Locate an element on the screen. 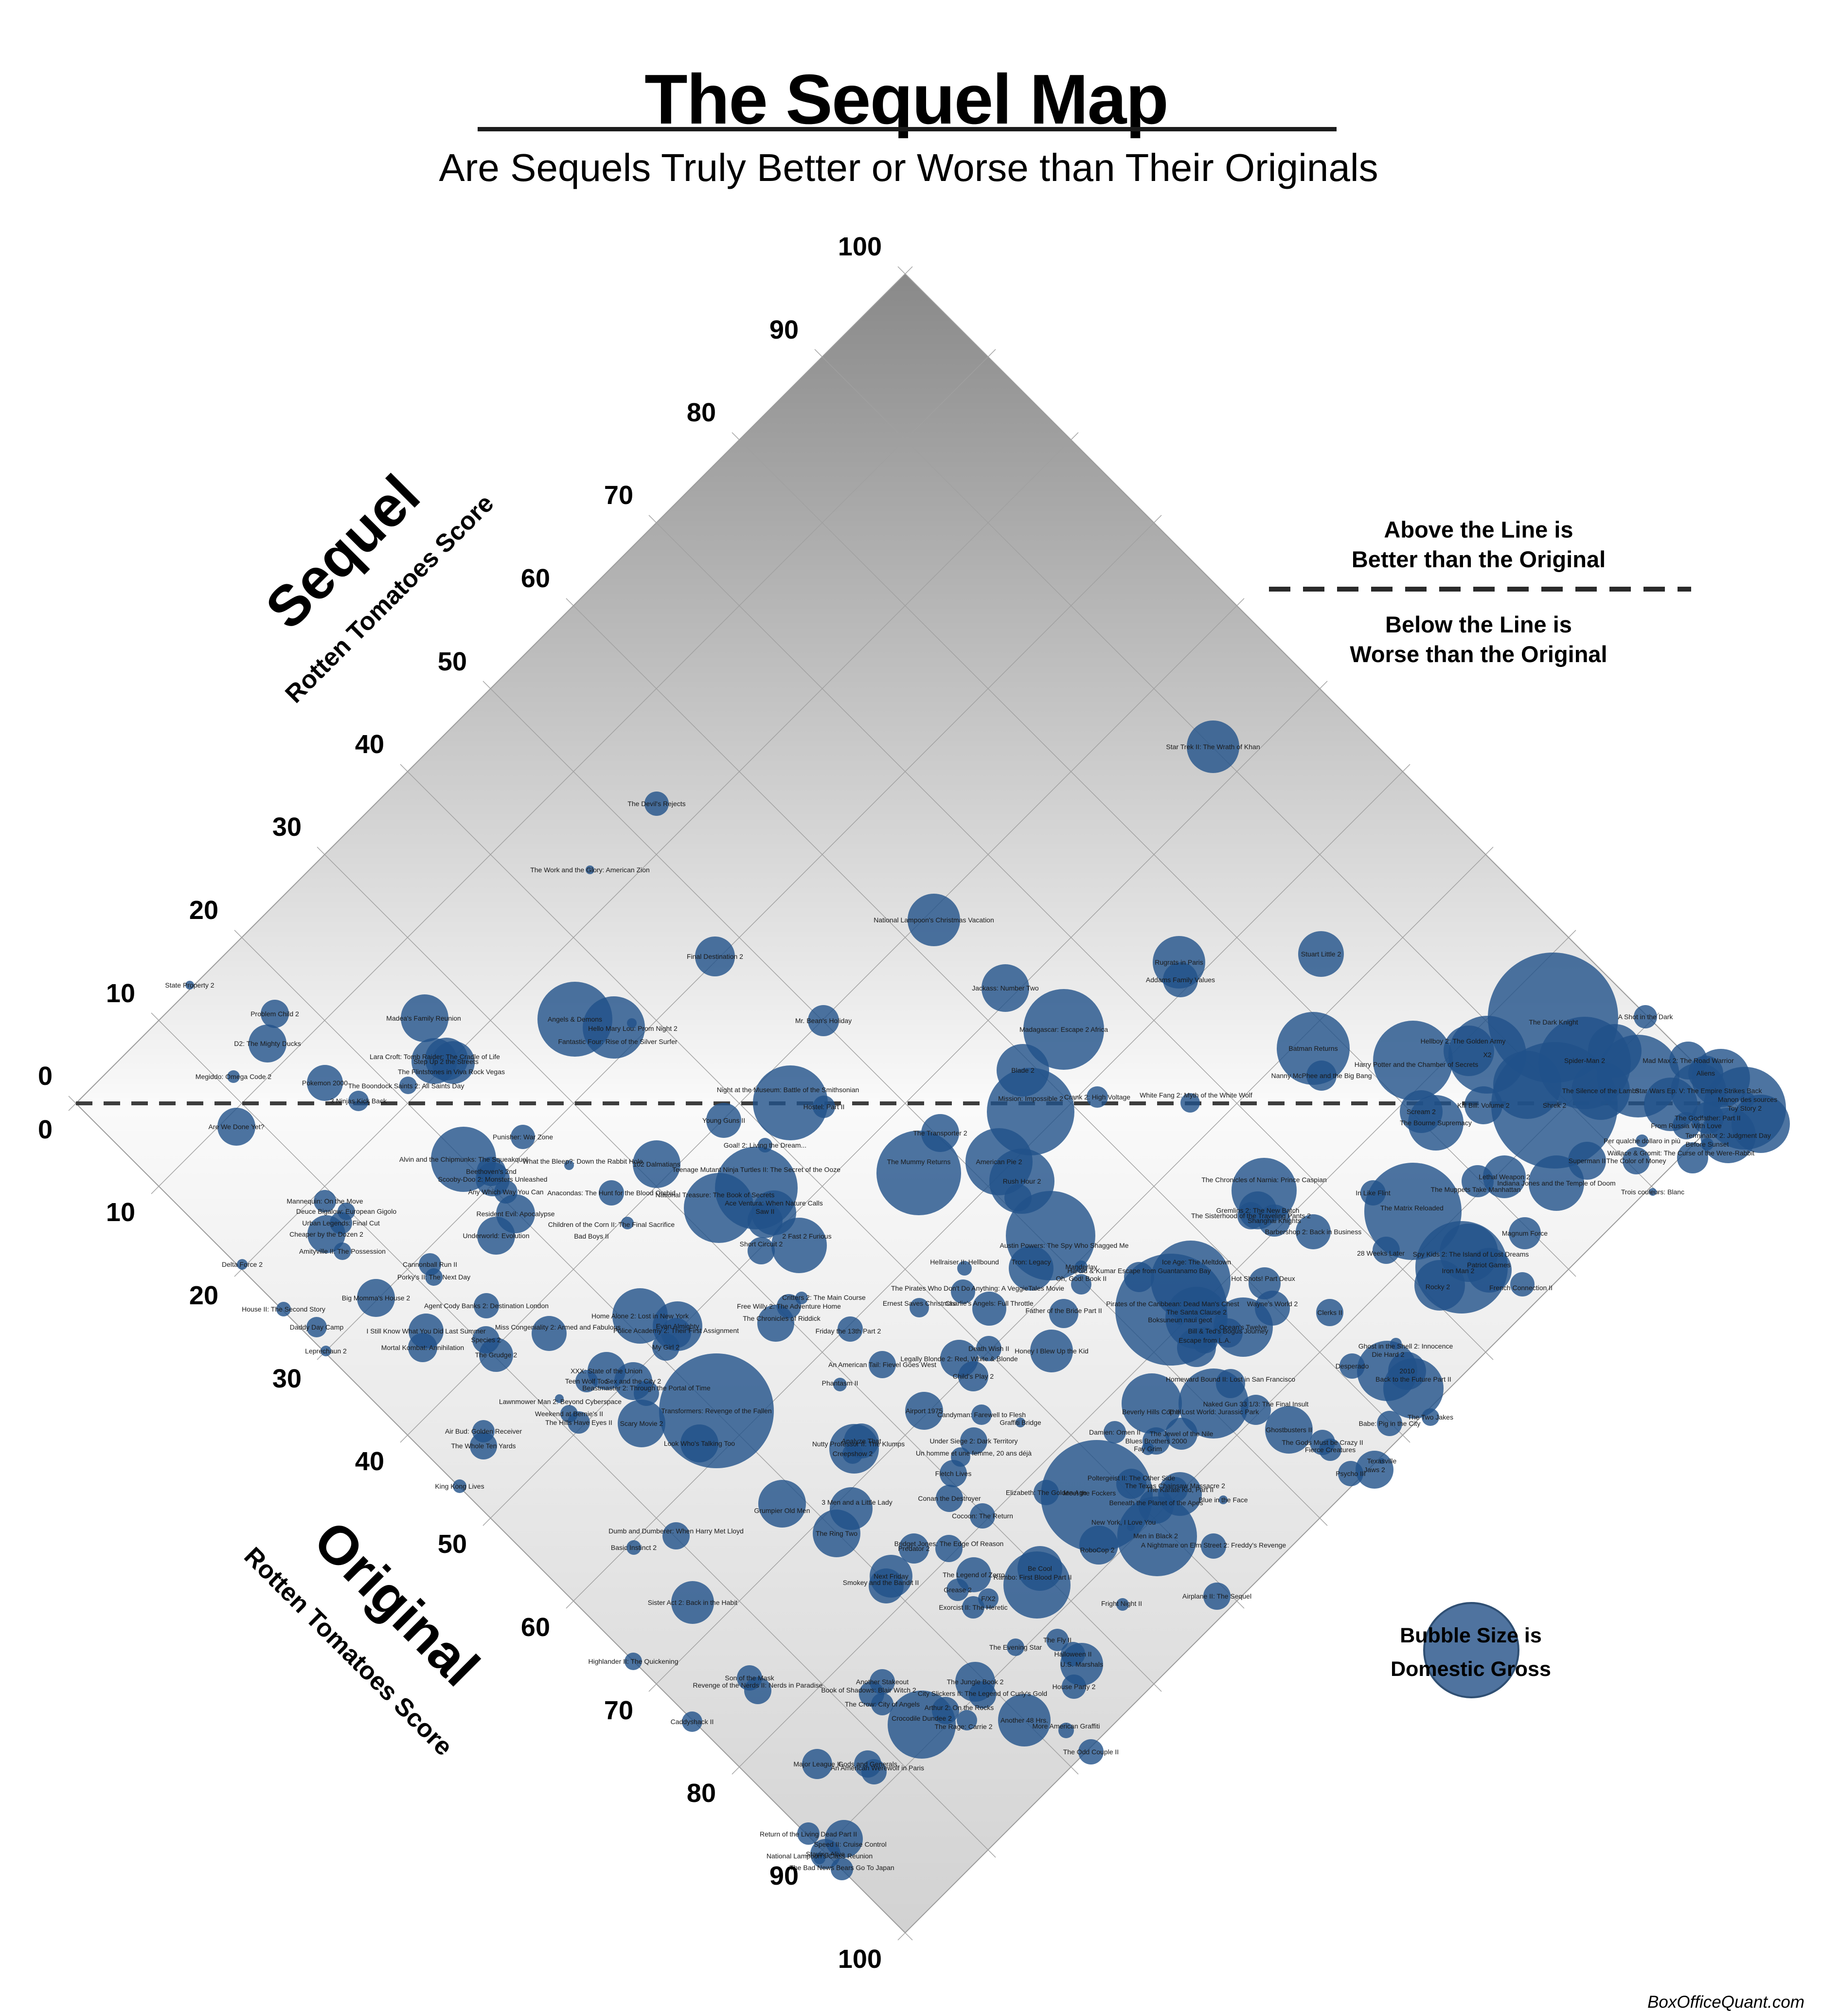 The height and width of the screenshot is (2016, 1821). svg-text: Predator 2 is located at coordinates (914, 1548).